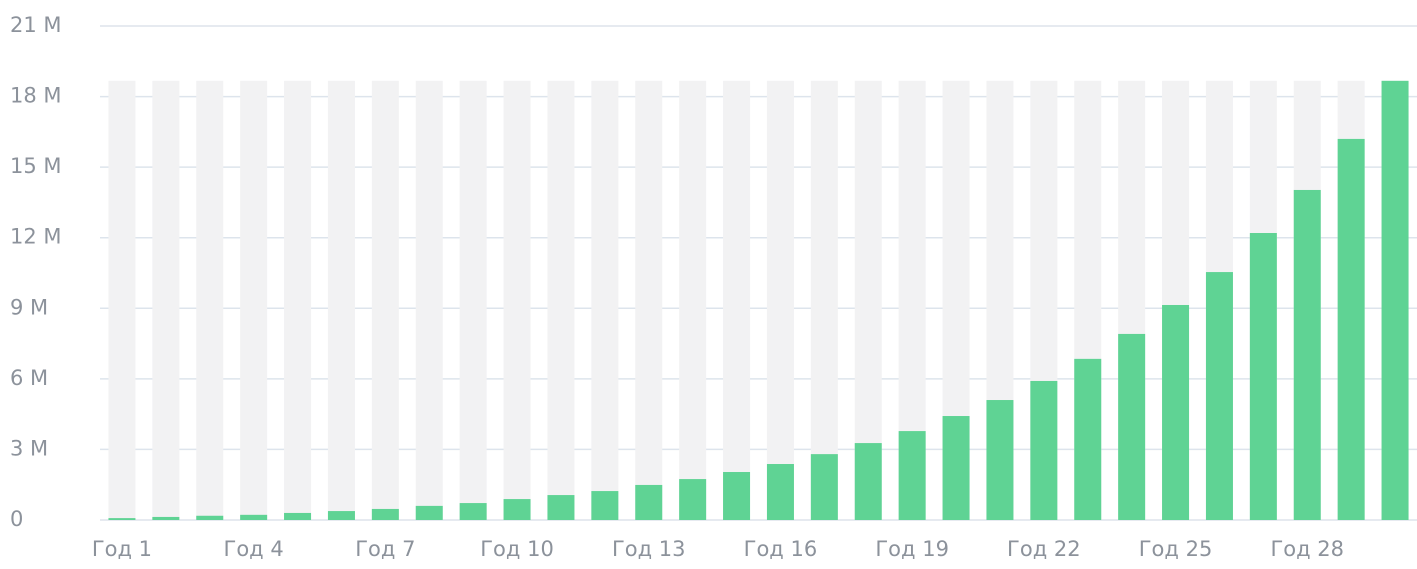 The height and width of the screenshot is (569, 1417). I want to click on y-tick-label: 3 M, so click(29, 448).